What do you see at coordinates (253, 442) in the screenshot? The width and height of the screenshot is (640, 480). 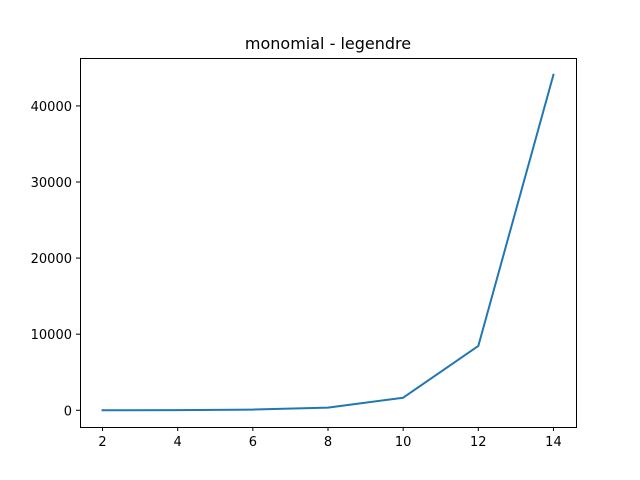 I see `x-tick-label: 6` at bounding box center [253, 442].